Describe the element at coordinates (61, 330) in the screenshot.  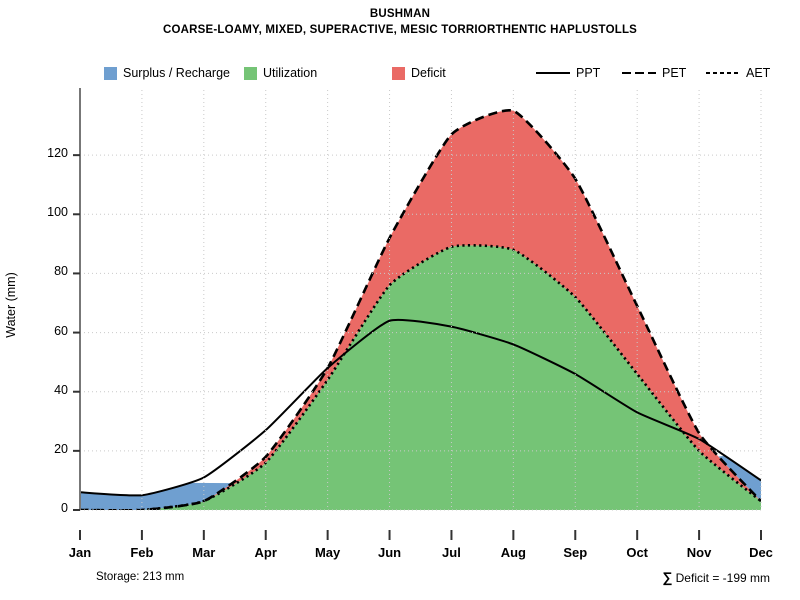
I see `y-tick-label: 60` at that location.